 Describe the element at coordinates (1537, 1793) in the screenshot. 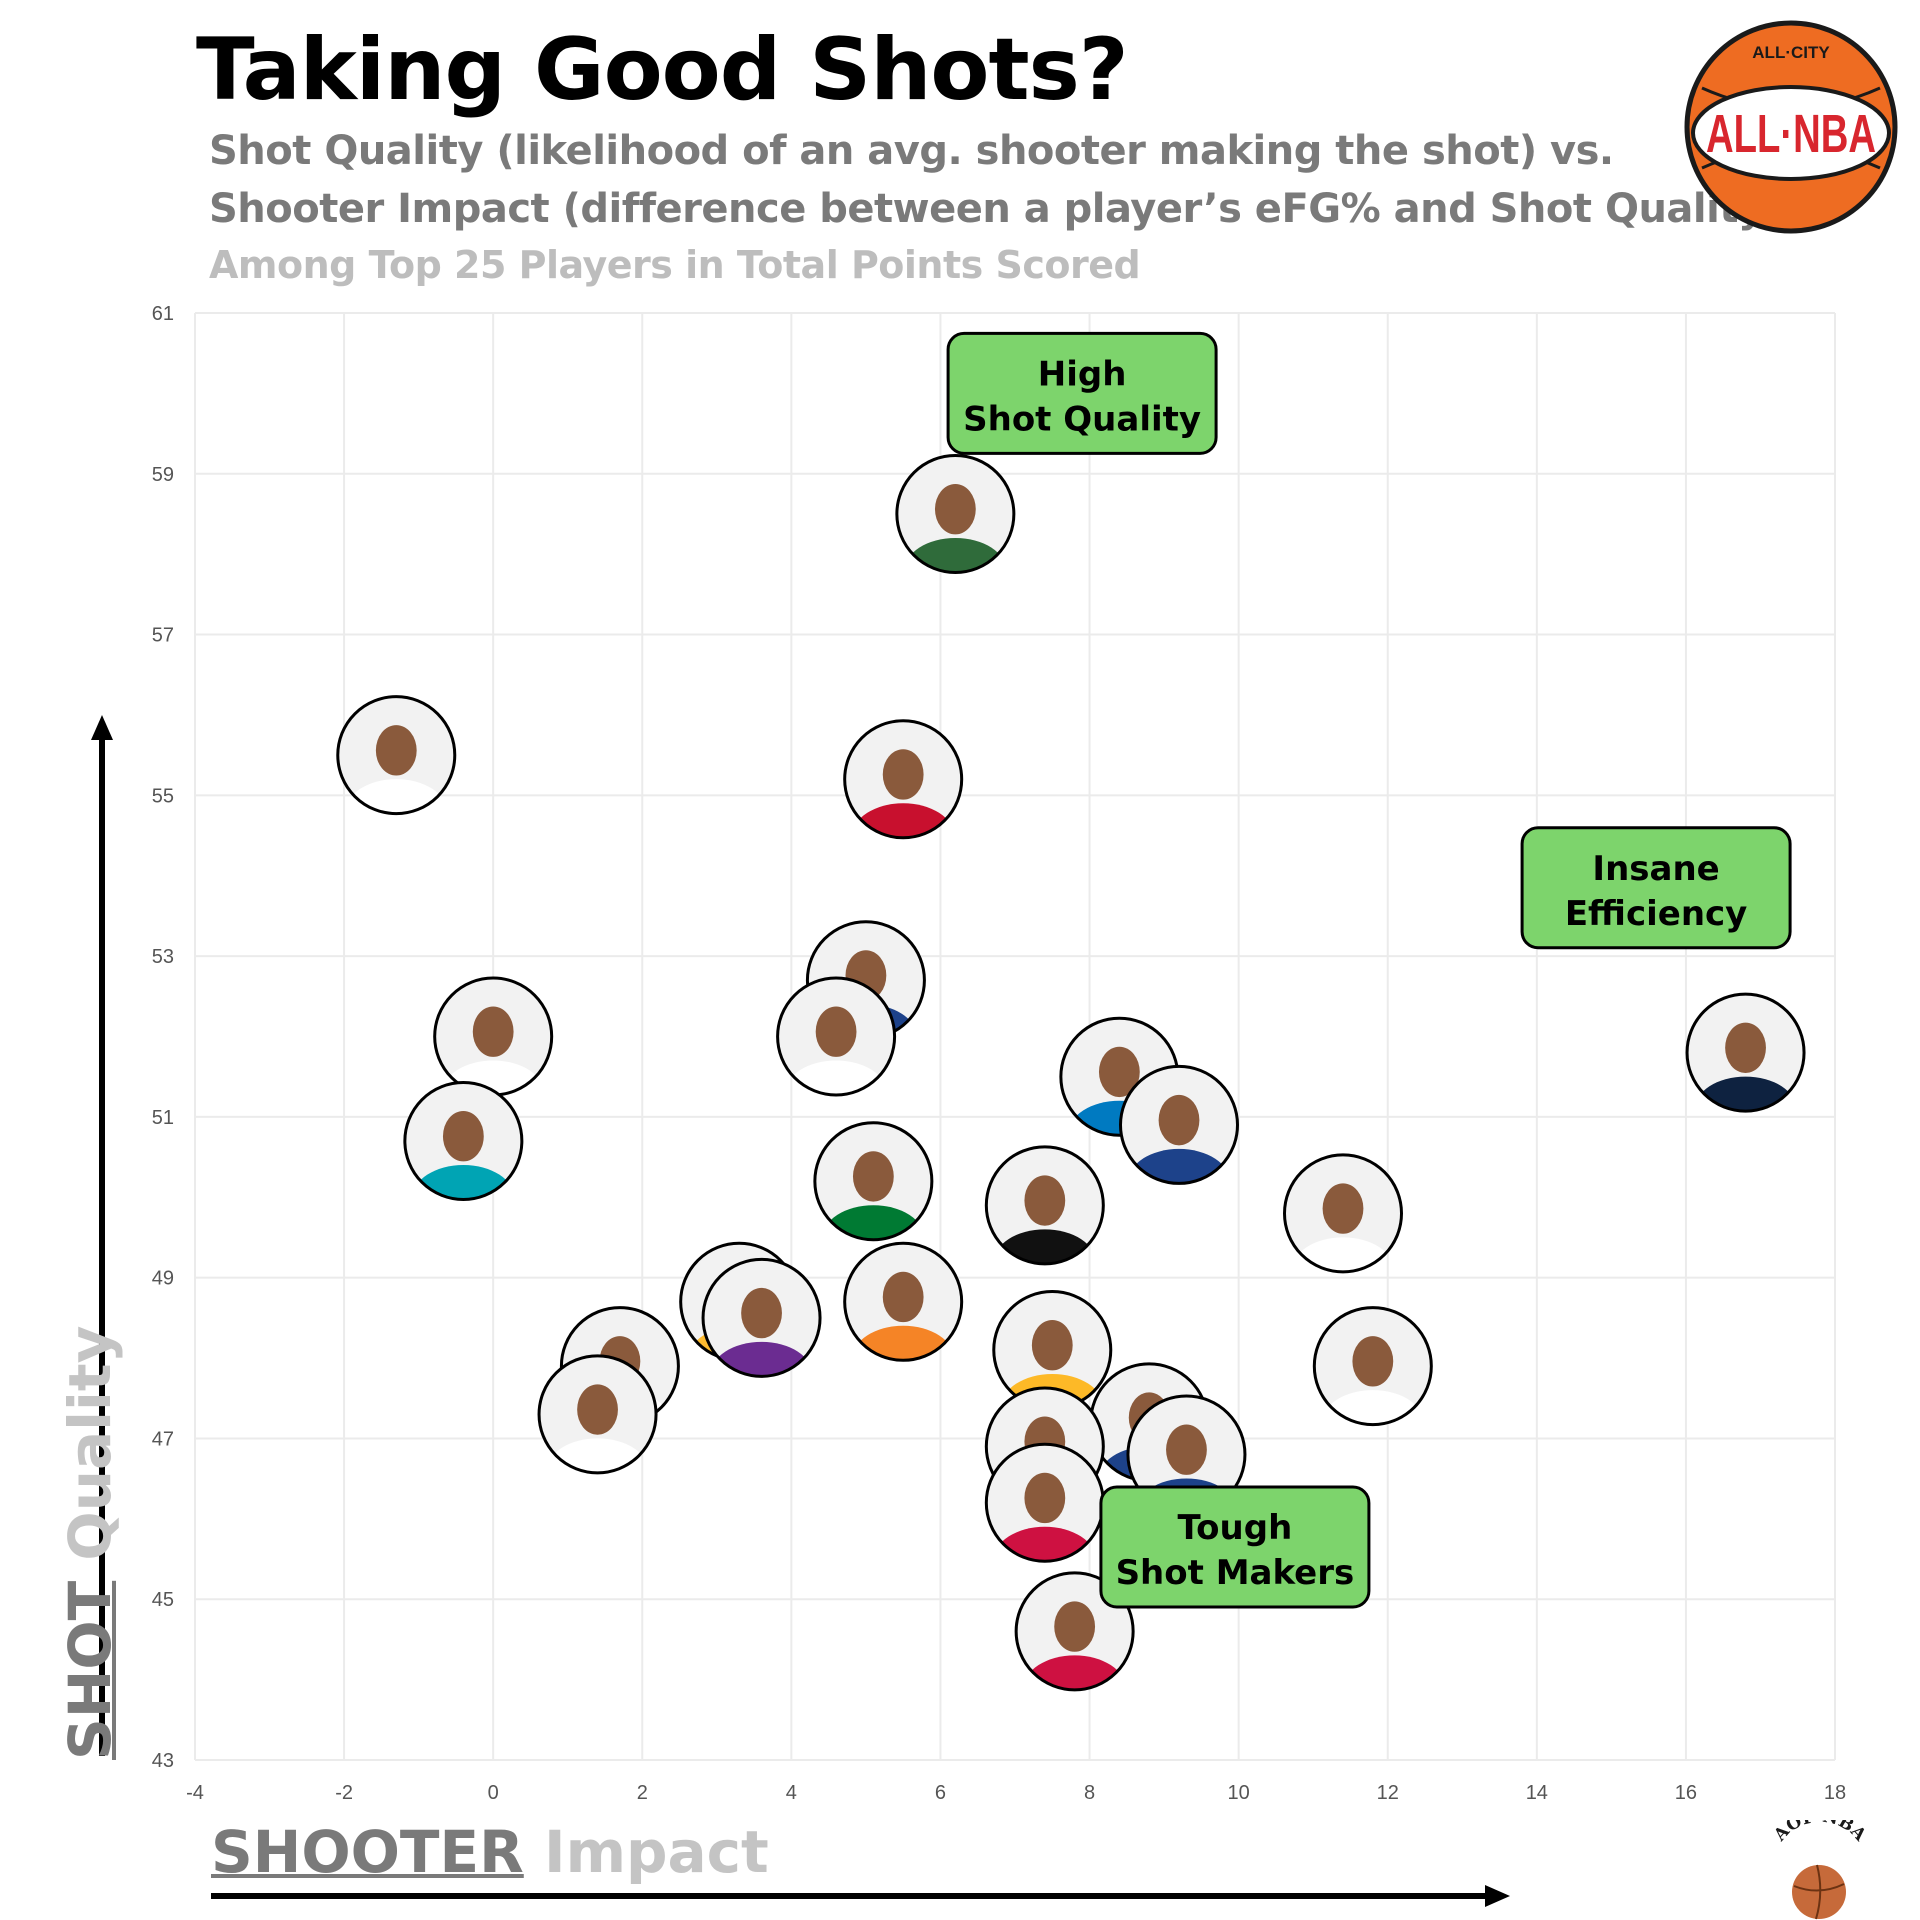

I see `x-tick-label: 14` at that location.